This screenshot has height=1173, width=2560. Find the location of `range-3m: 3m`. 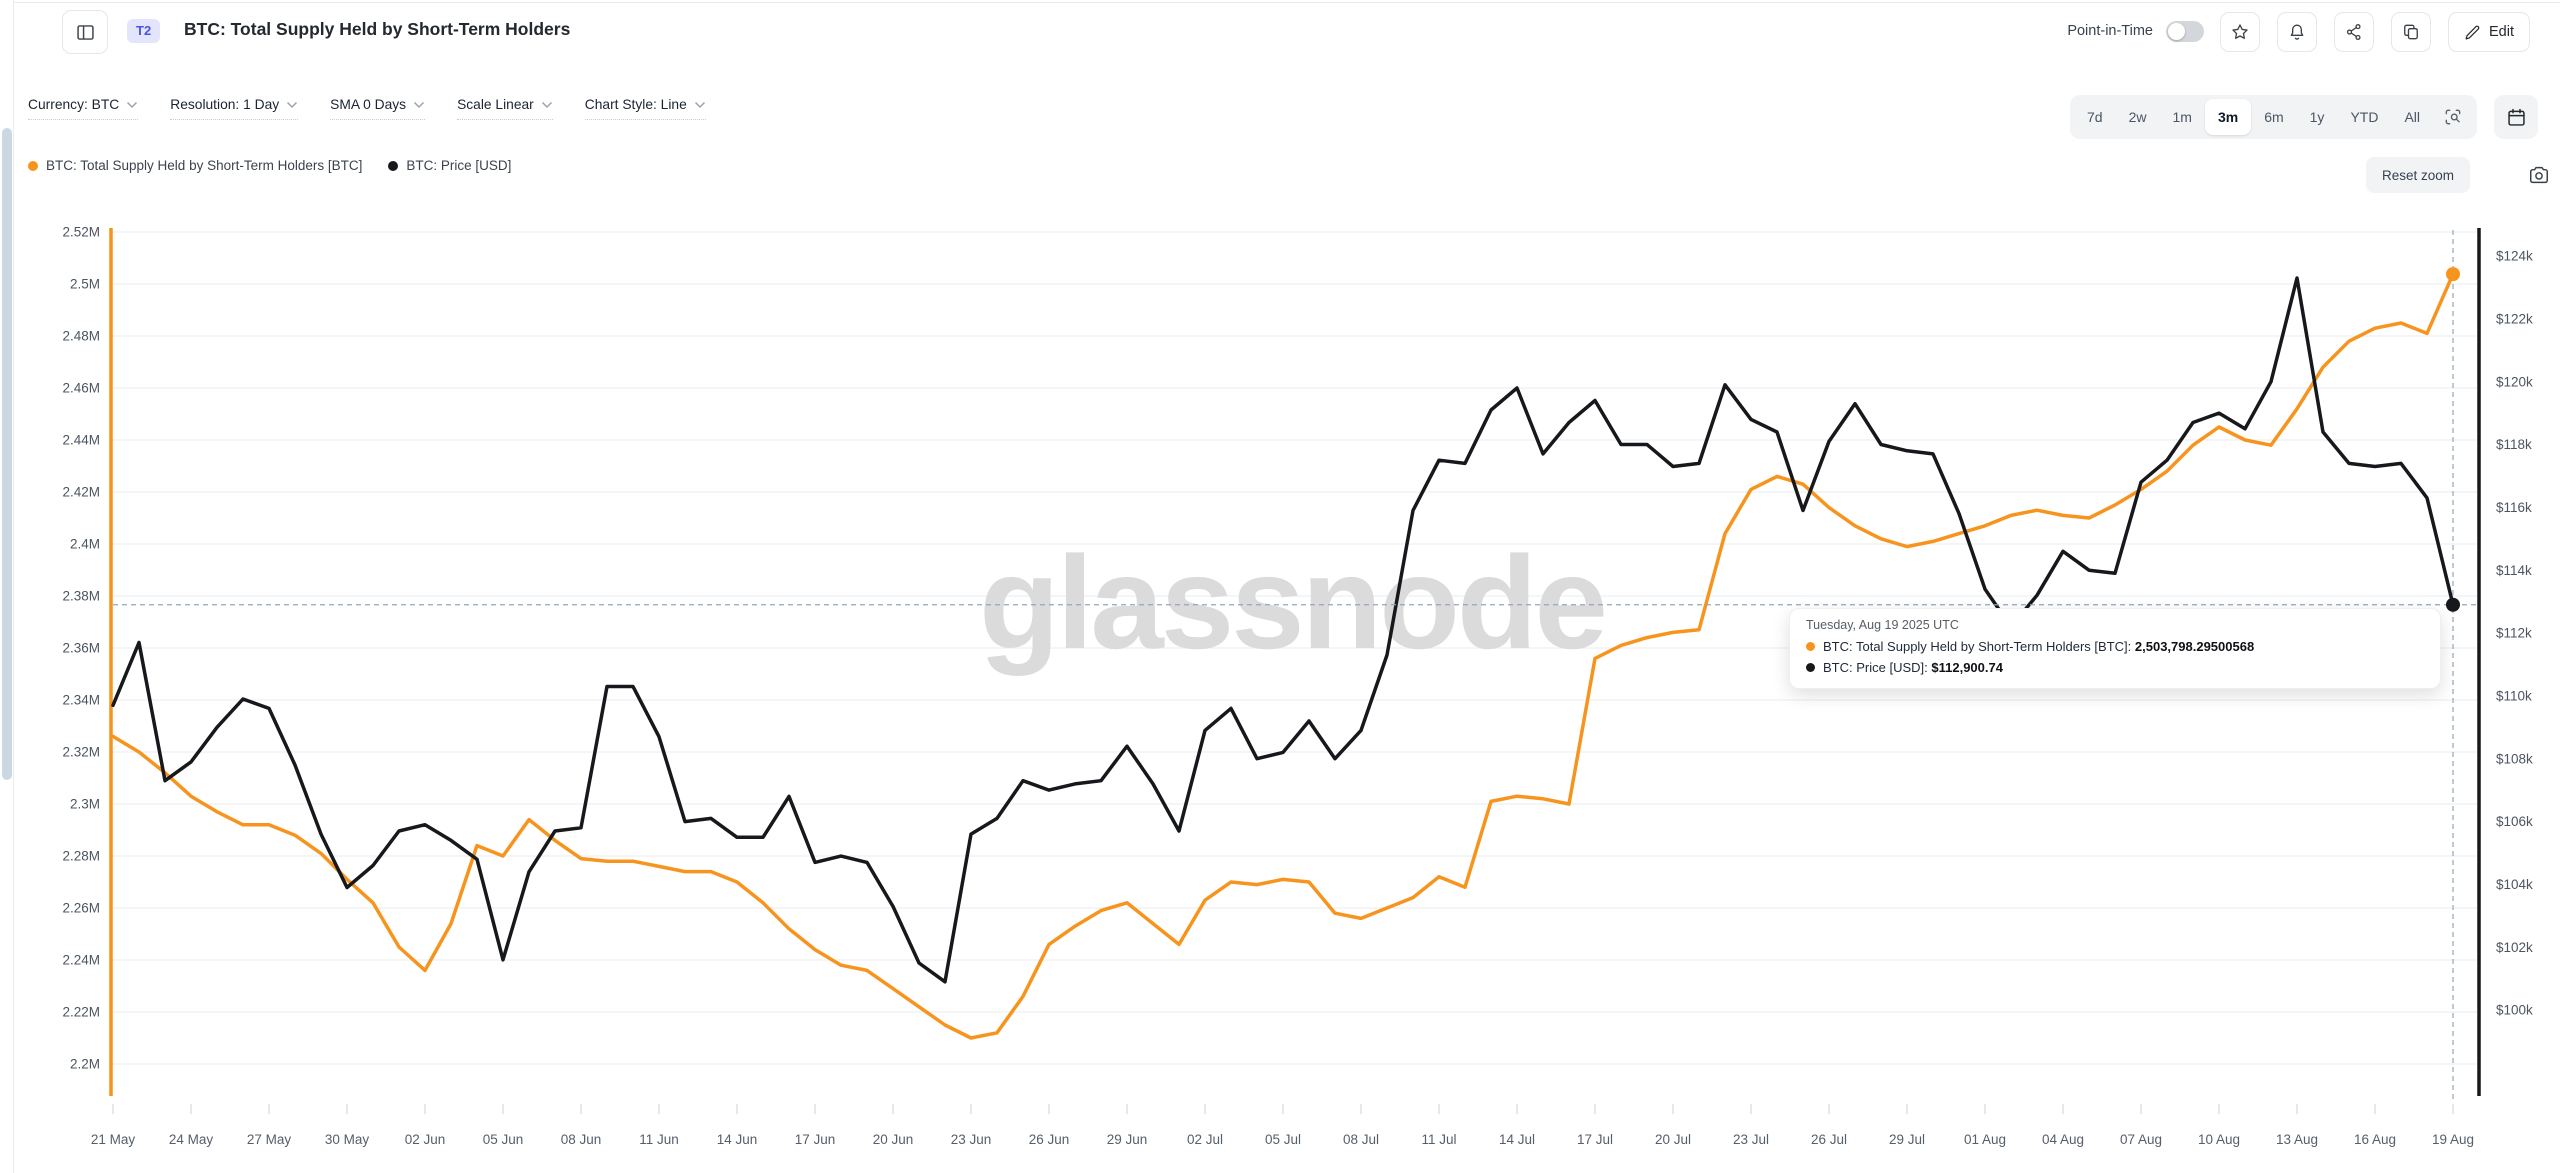

range-3m: 3m is located at coordinates (2228, 117).